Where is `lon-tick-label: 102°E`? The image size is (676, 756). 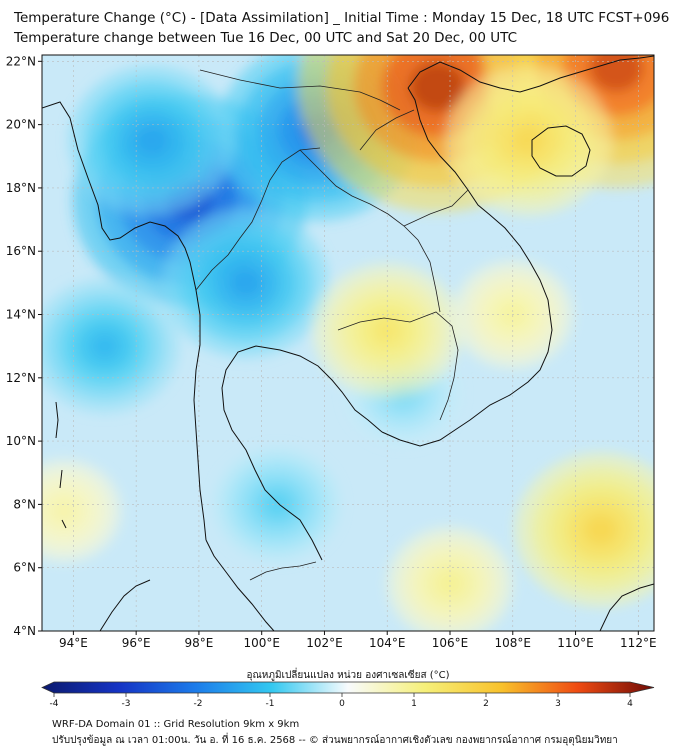 lon-tick-label: 102°E is located at coordinates (324, 643).